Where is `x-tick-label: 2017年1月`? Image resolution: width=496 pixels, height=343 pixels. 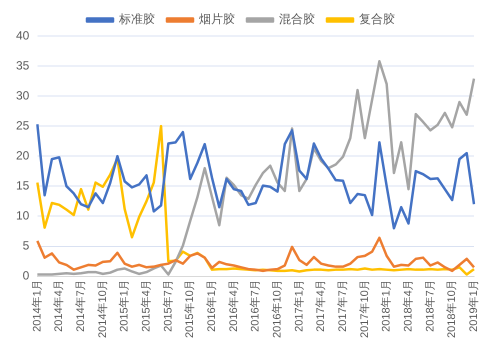
x-tick-label: 2017年1月 is located at coordinates (299, 305).